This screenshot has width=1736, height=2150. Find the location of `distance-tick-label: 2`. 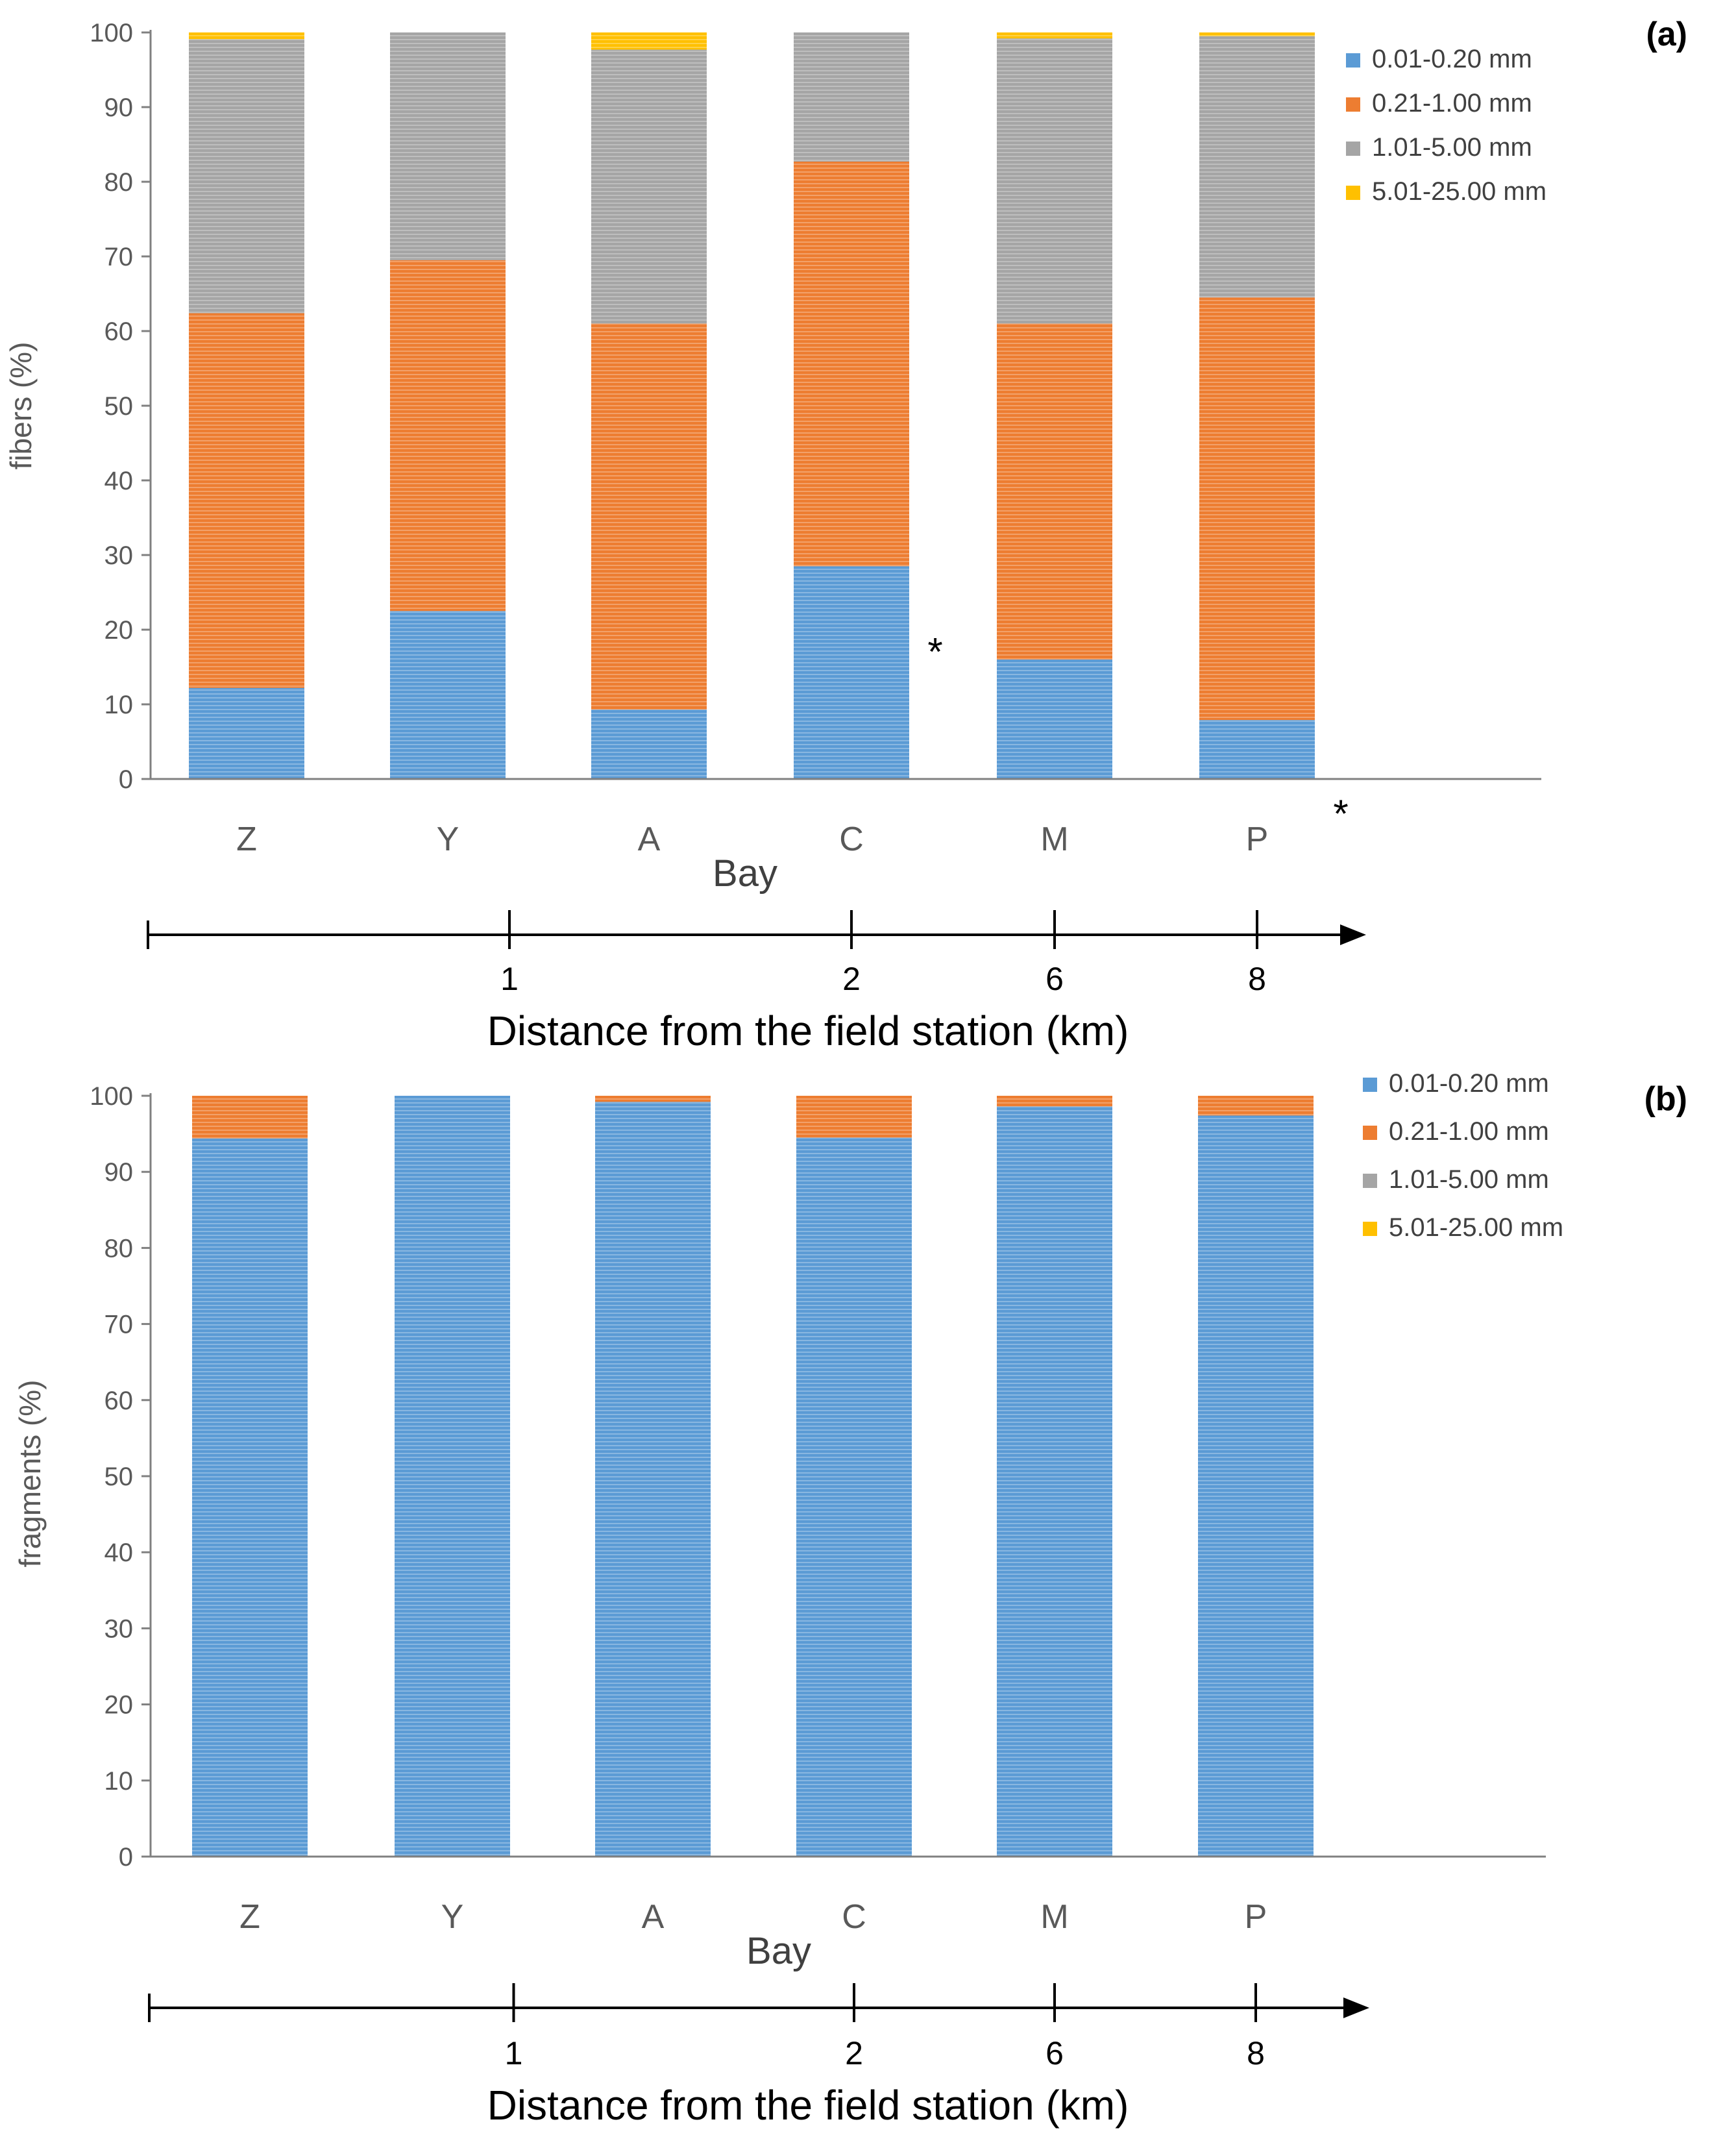

distance-tick-label: 2 is located at coordinates (854, 2053).